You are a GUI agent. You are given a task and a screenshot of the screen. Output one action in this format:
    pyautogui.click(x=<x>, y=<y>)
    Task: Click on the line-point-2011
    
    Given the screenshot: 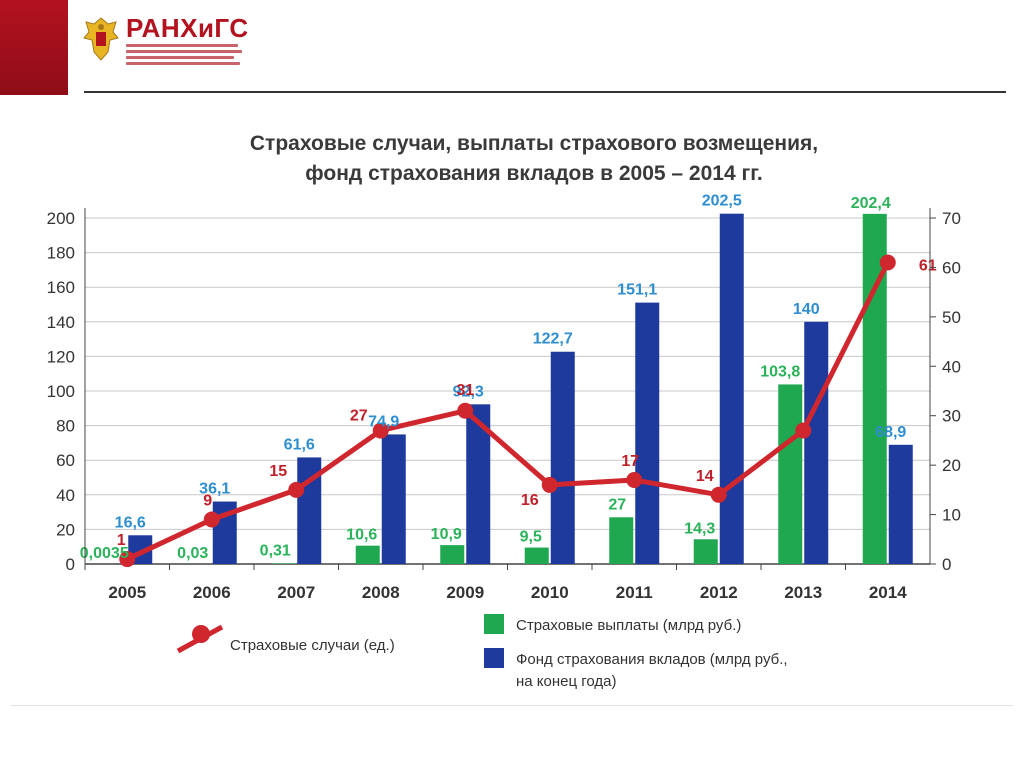 What is the action you would take?
    pyautogui.click(x=634, y=479)
    